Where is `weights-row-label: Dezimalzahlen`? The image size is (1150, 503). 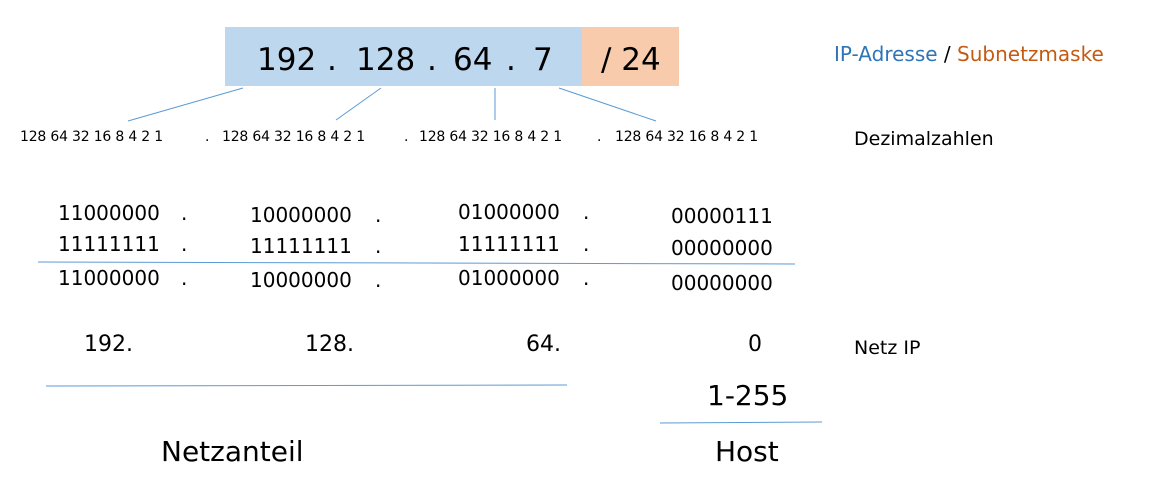 weights-row-label: Dezimalzahlen is located at coordinates (924, 139).